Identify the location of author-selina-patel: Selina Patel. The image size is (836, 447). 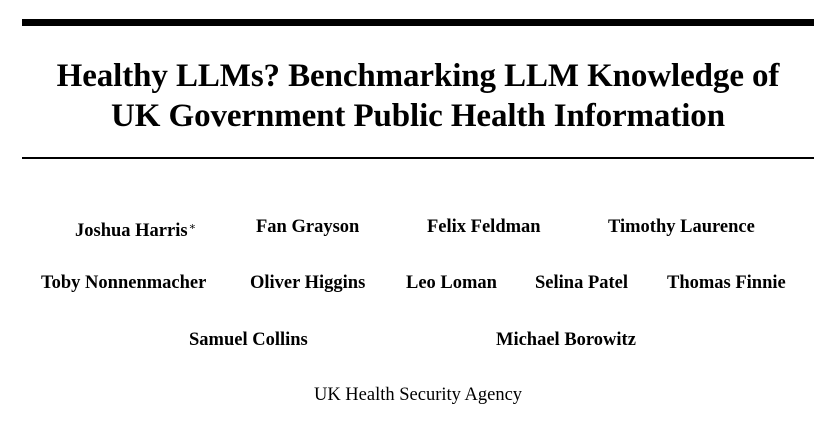
(582, 283).